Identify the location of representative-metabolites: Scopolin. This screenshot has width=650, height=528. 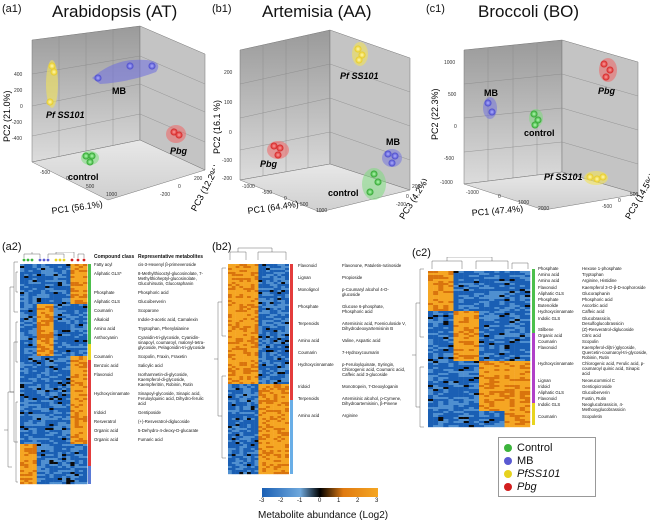
(590, 342).